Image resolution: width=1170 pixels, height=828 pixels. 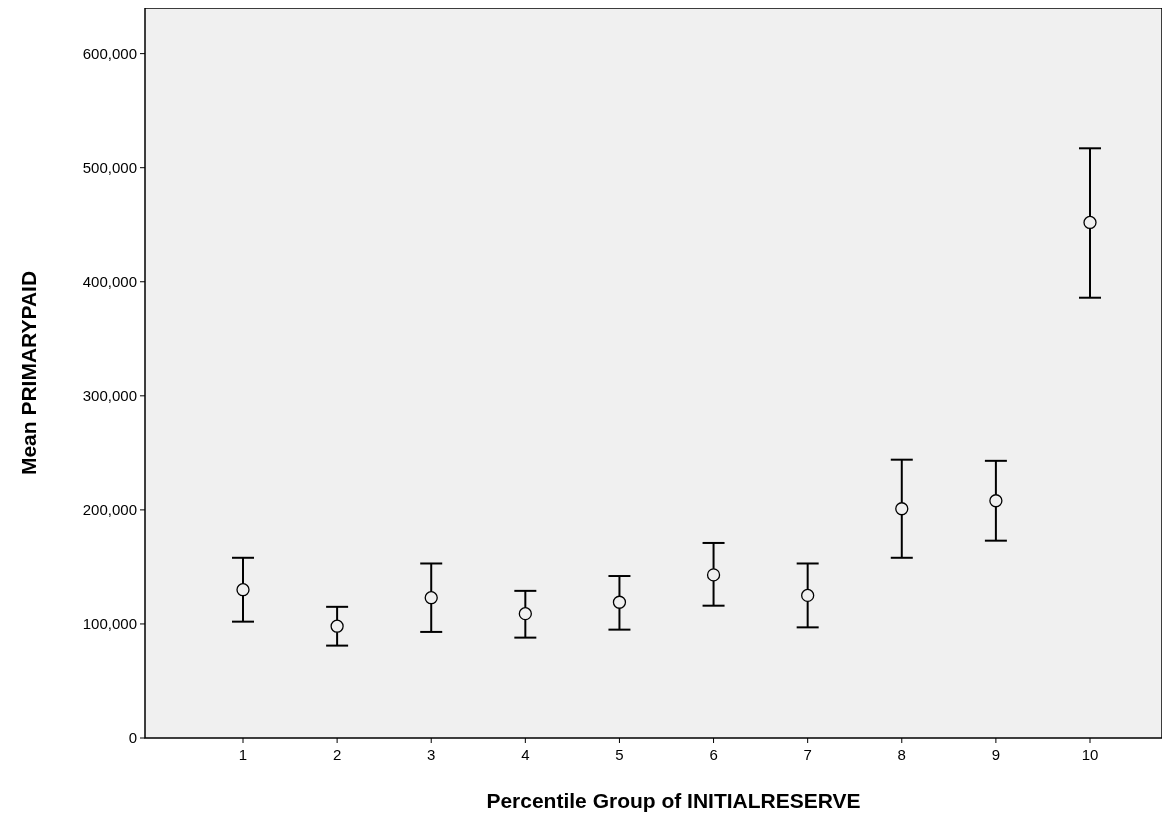 What do you see at coordinates (109, 624) in the screenshot?
I see `y-tick-label: 100,000` at bounding box center [109, 624].